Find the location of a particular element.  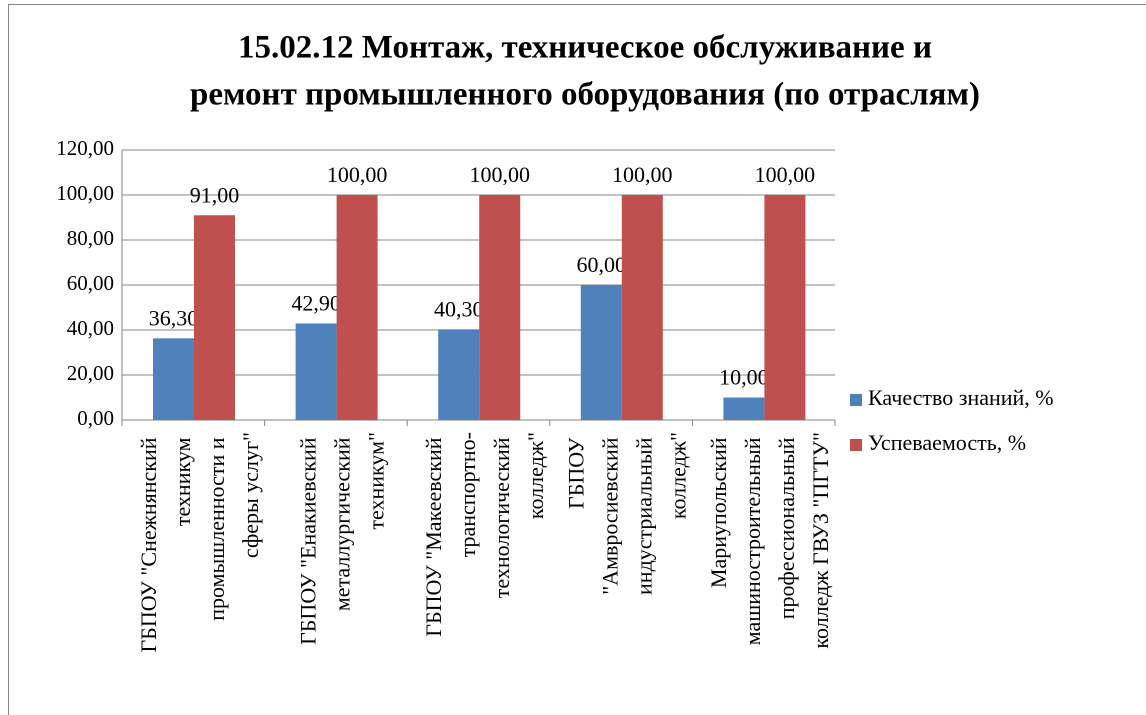

data-label: 36,30 is located at coordinates (174, 317).